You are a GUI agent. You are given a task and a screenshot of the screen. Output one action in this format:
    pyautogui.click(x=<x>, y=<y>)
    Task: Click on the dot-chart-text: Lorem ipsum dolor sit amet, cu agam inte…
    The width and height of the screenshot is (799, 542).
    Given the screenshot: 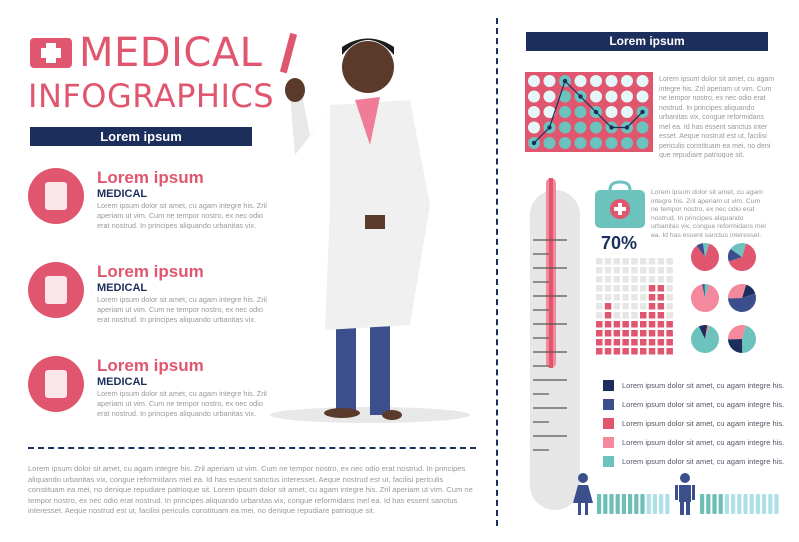 What is the action you would take?
    pyautogui.click(x=717, y=117)
    